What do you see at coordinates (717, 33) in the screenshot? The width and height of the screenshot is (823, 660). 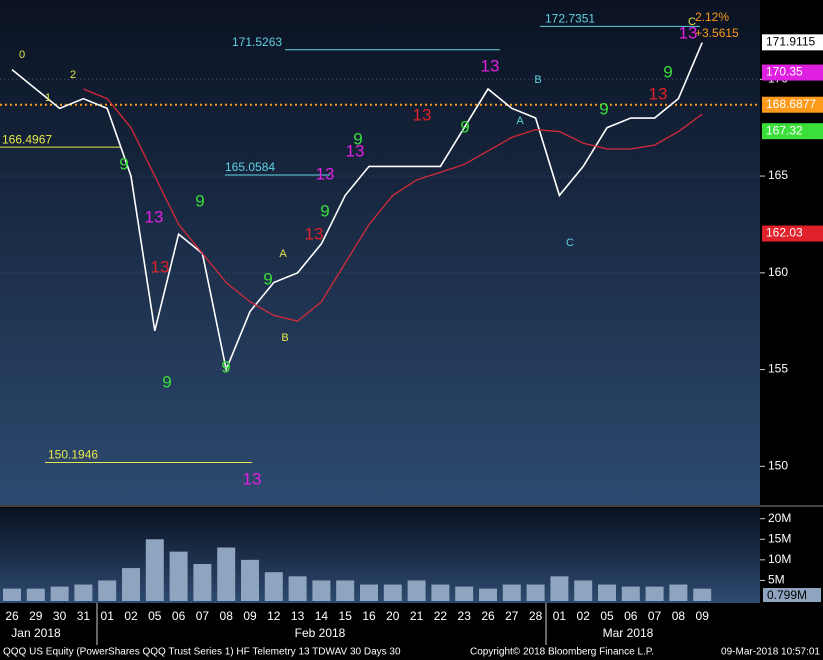 I see `change-label: +3.5615` at bounding box center [717, 33].